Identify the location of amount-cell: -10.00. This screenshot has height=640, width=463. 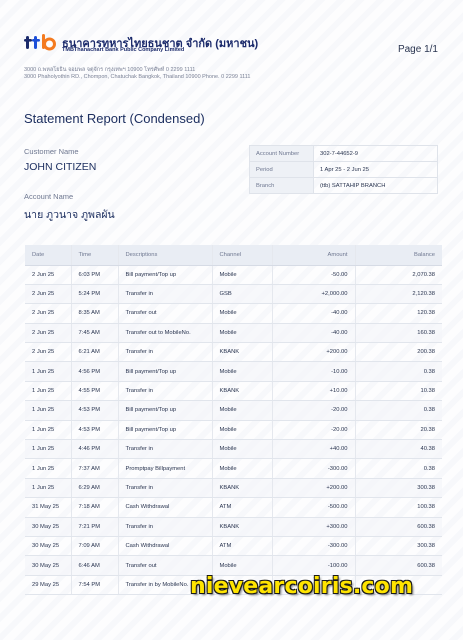
(313, 371).